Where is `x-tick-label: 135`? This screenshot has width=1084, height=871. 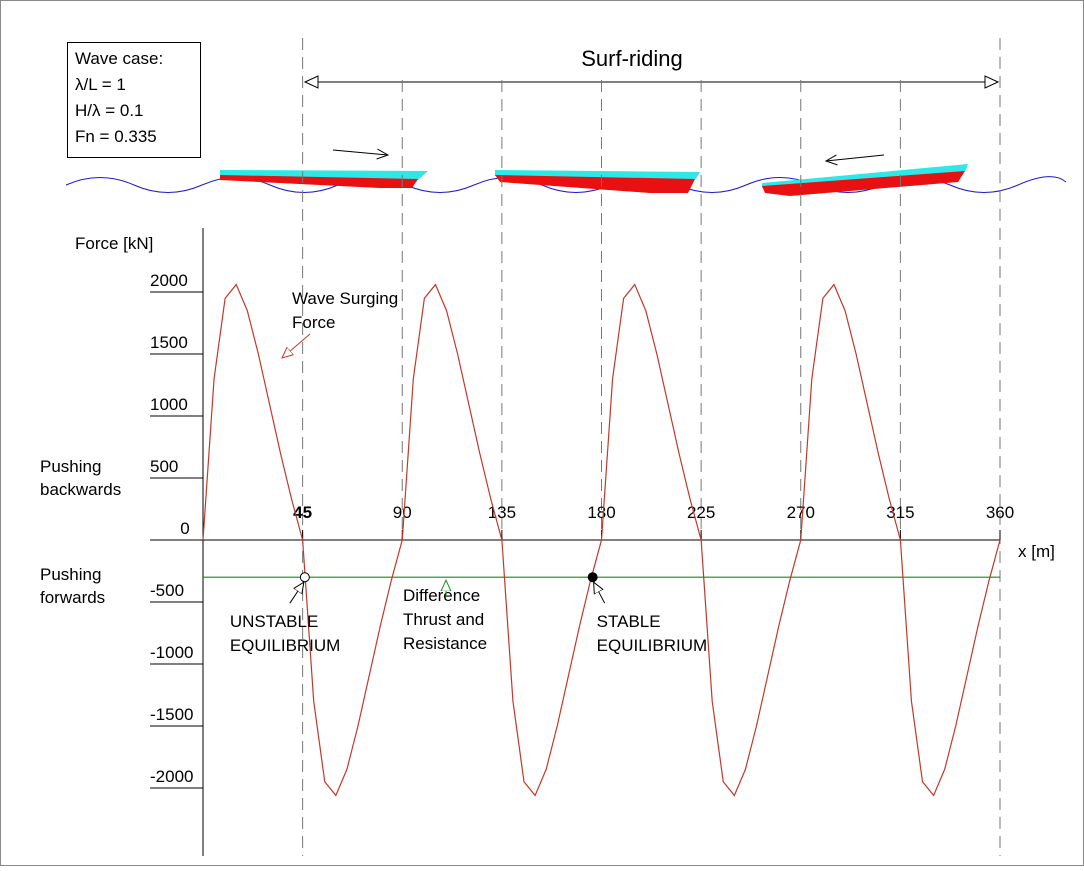
x-tick-label: 135 is located at coordinates (502, 512).